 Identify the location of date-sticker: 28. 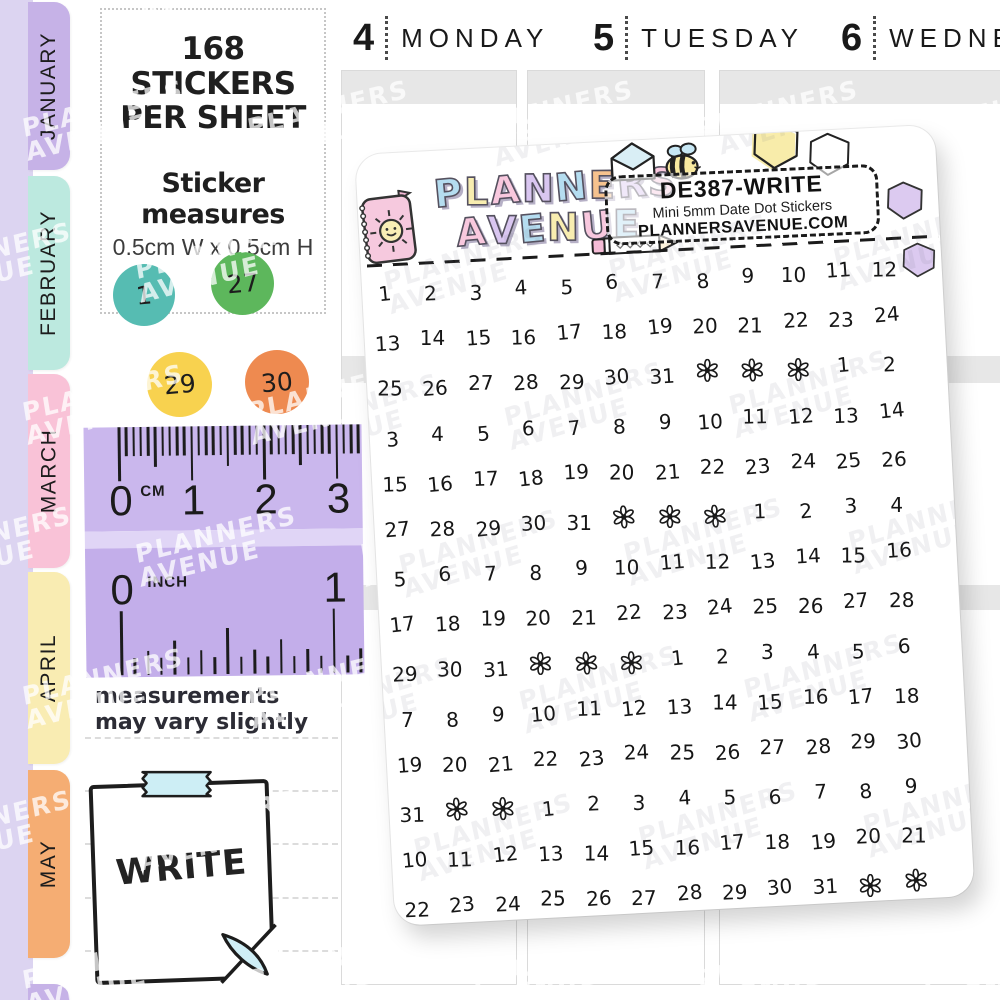
(442, 528).